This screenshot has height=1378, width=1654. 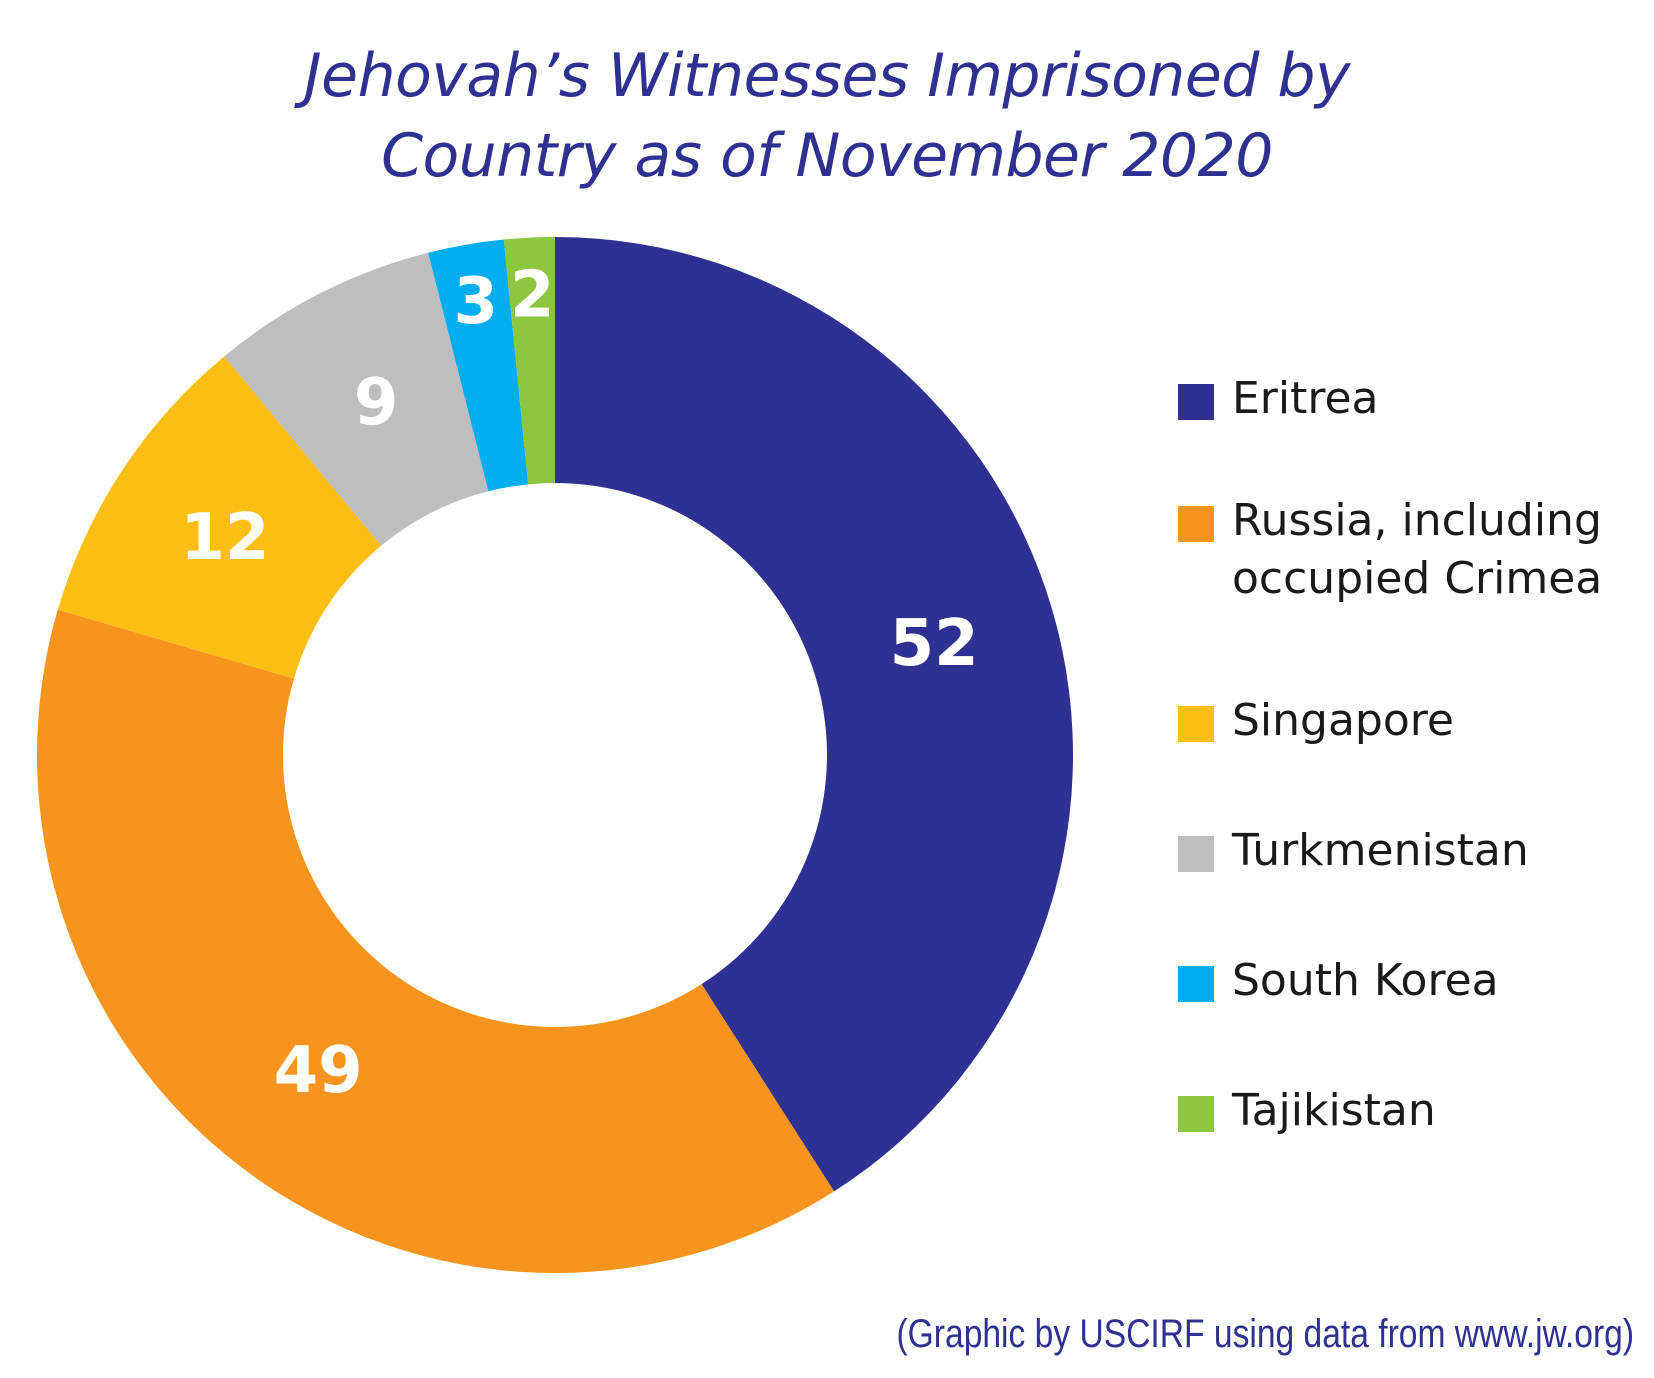 I want to click on legend-item-south-korea: South Korea, so click(x=1413, y=981).